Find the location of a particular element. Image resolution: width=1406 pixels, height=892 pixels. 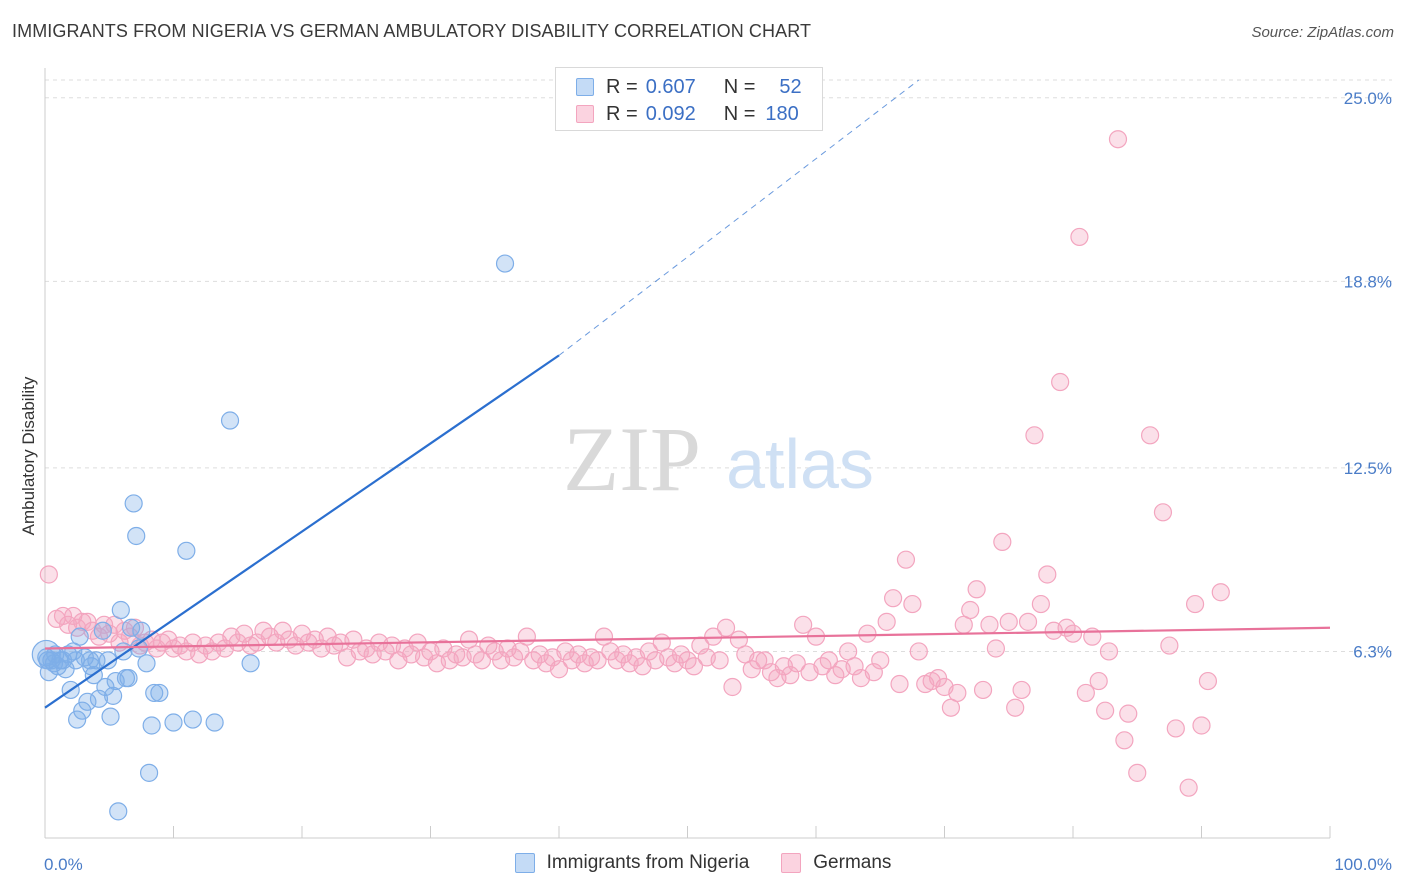

correlation-legend: R = 0.607 N = 52 R = 0.092 N = 180 is located at coordinates (689, 99).